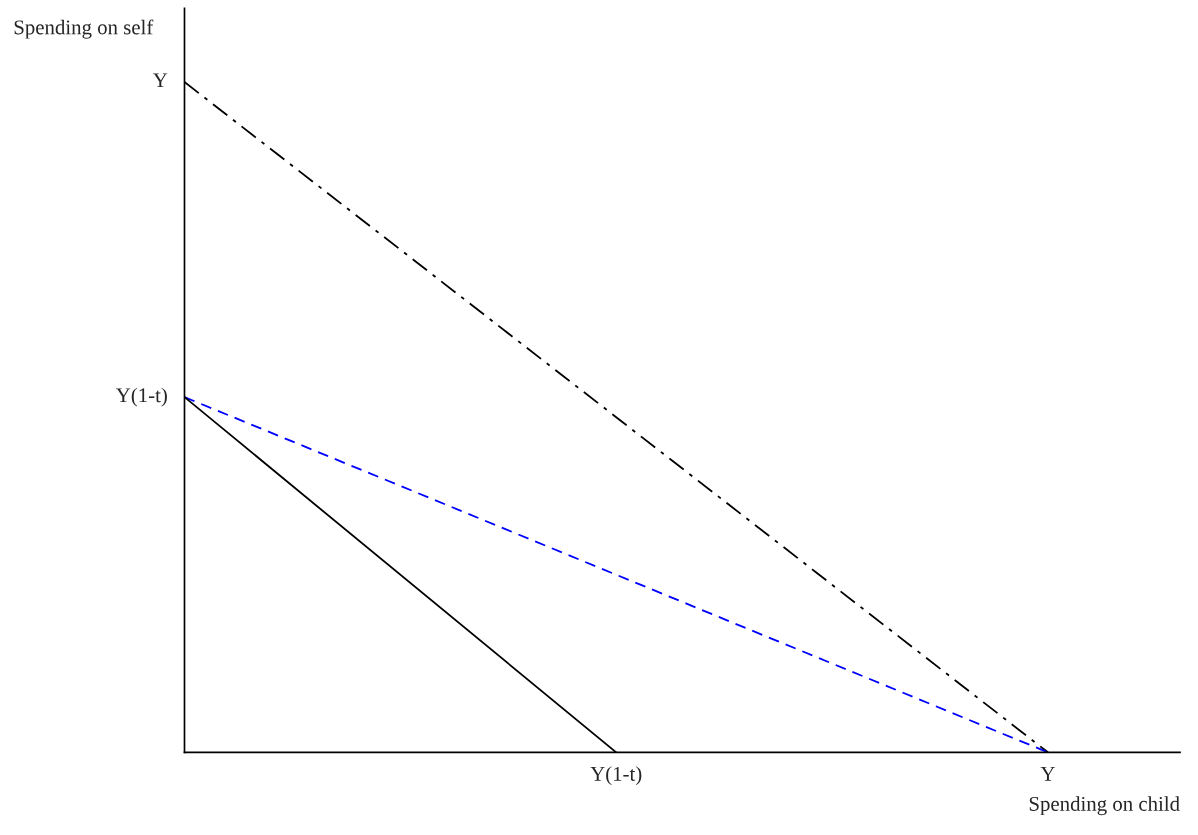 This screenshot has height=835, width=1198. What do you see at coordinates (84, 29) in the screenshot?
I see `y-axis-title: Spending on self` at bounding box center [84, 29].